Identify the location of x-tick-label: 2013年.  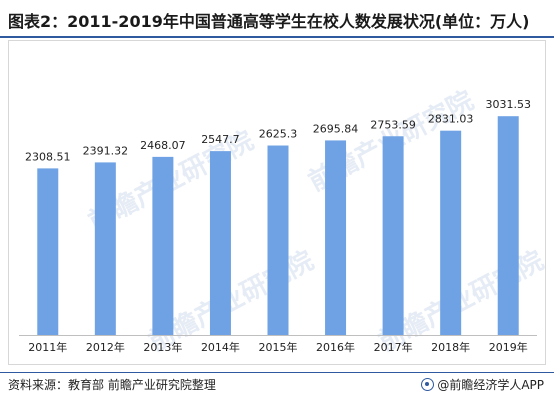
(162, 347).